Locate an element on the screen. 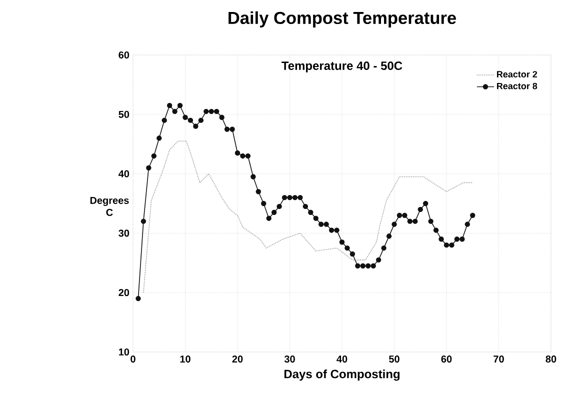  x-tick-label: 0 is located at coordinates (133, 359).